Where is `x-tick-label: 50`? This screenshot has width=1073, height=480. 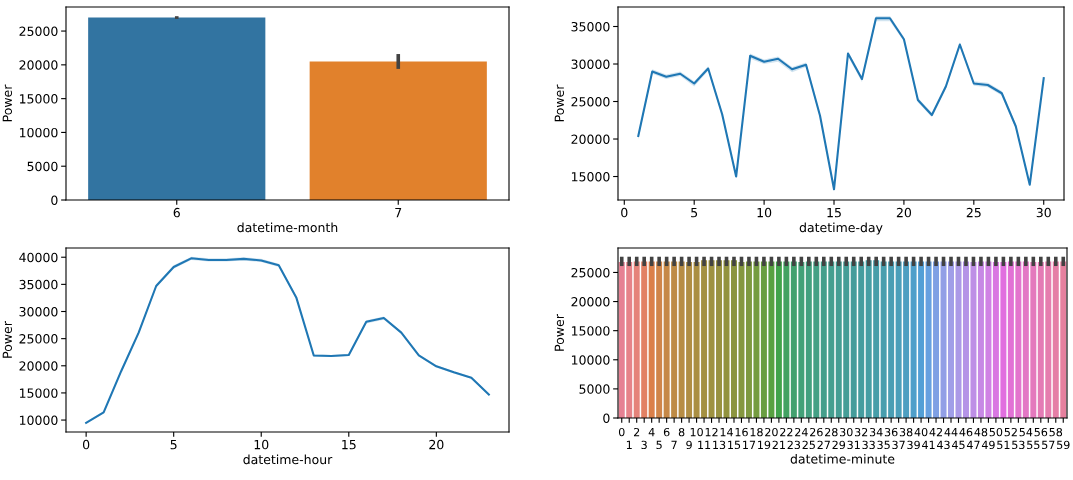
x-tick-label: 50 is located at coordinates (996, 432).